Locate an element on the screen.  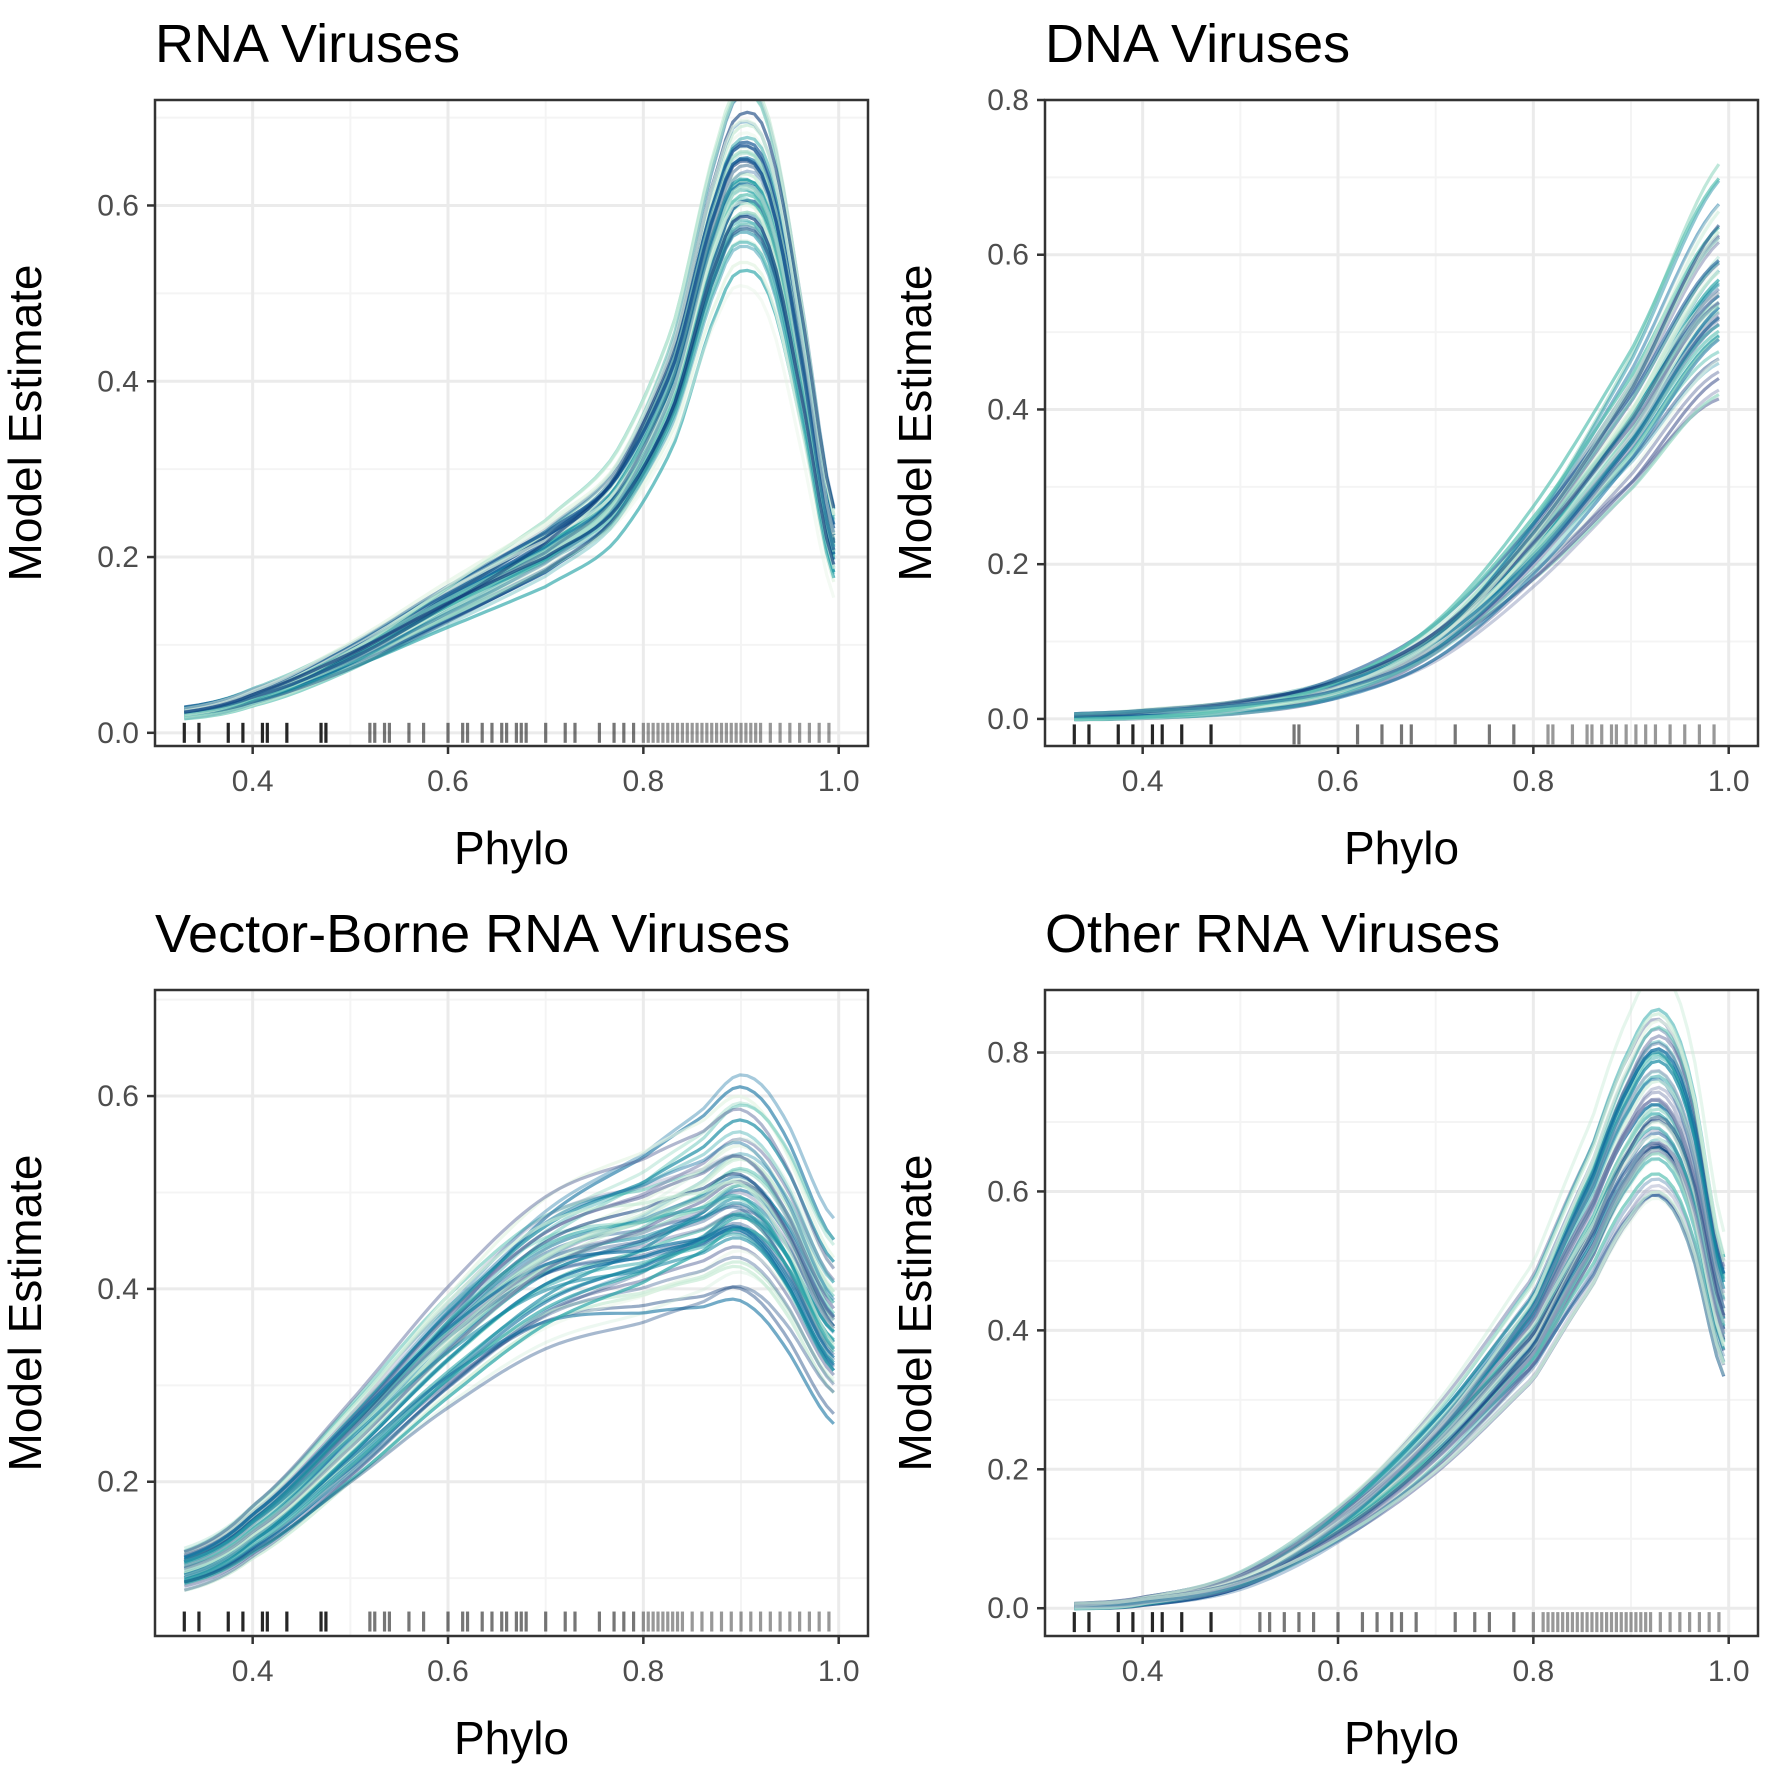
panel-title: Other RNA Viruses is located at coordinates (1272, 934).